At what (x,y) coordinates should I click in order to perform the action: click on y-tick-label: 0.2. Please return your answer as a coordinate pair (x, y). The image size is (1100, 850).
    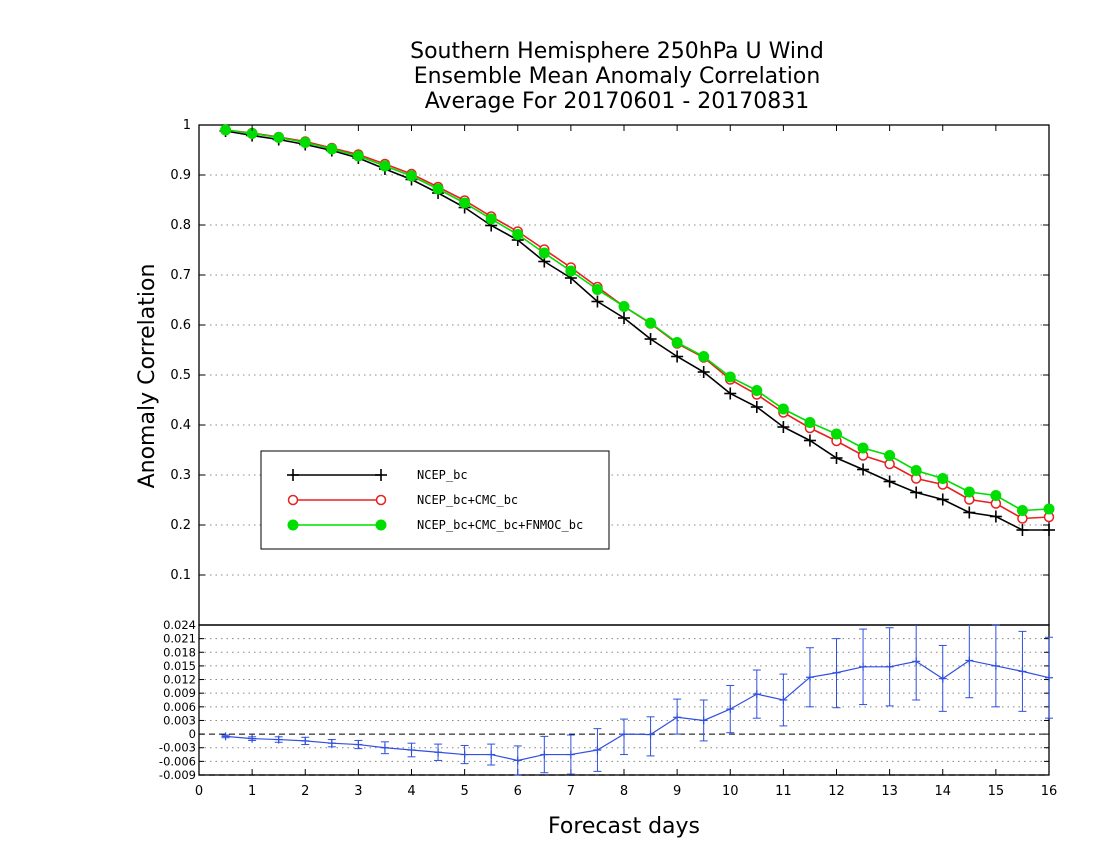
    Looking at the image, I should click on (180, 525).